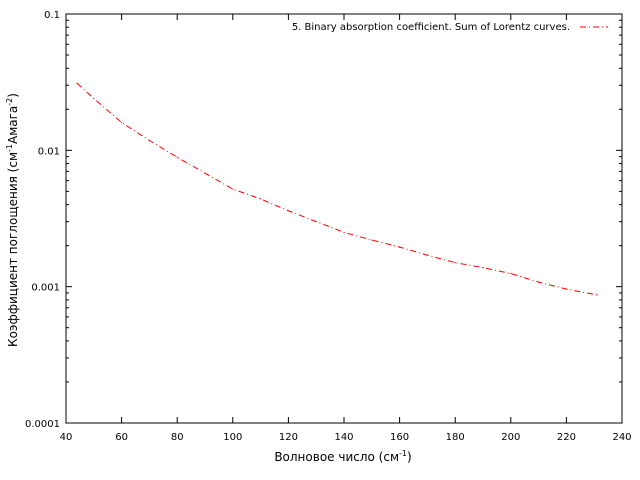 The width and height of the screenshot is (640, 480). What do you see at coordinates (232, 437) in the screenshot?
I see `x-tick-label: 100` at bounding box center [232, 437].